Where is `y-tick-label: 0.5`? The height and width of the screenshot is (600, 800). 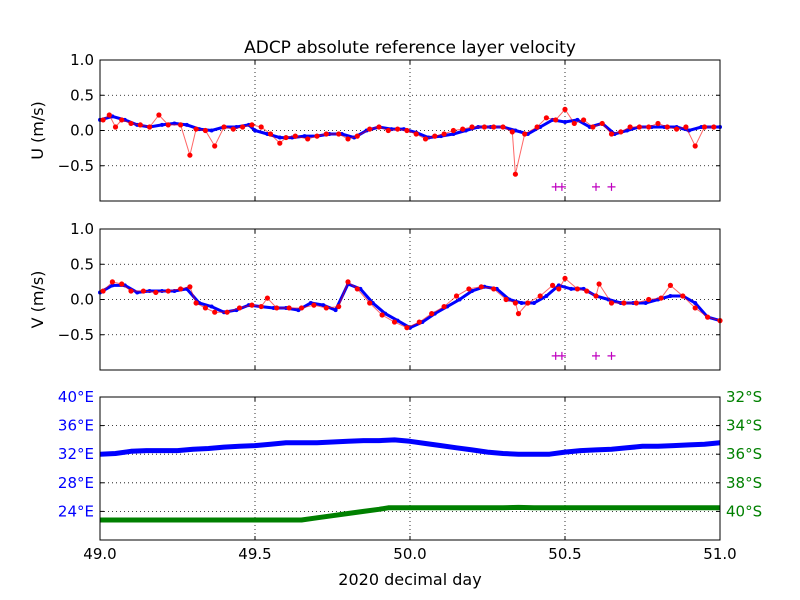
y-tick-label: 0.5 is located at coordinates (82, 95).